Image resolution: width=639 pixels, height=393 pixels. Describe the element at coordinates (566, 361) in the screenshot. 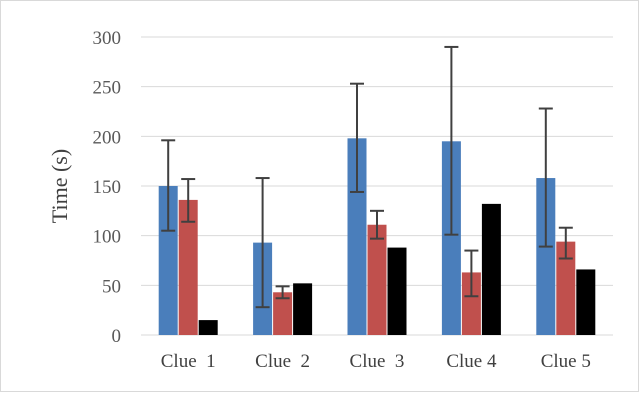

I see `category-label: Clue 5` at that location.